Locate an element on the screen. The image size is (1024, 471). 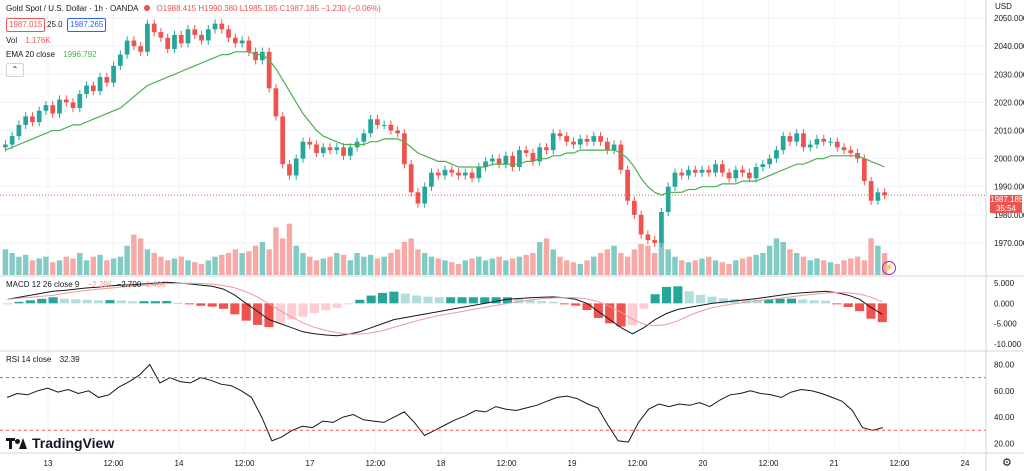
ema-legend: EMA 20 close 1996.792 is located at coordinates (51, 55).